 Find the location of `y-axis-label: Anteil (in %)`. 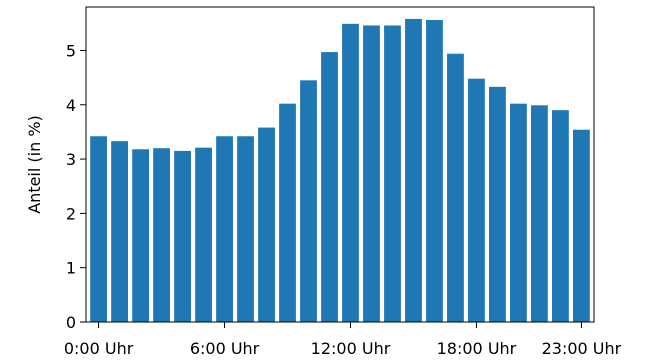

y-axis-label: Anteil (in %) is located at coordinates (34, 164).